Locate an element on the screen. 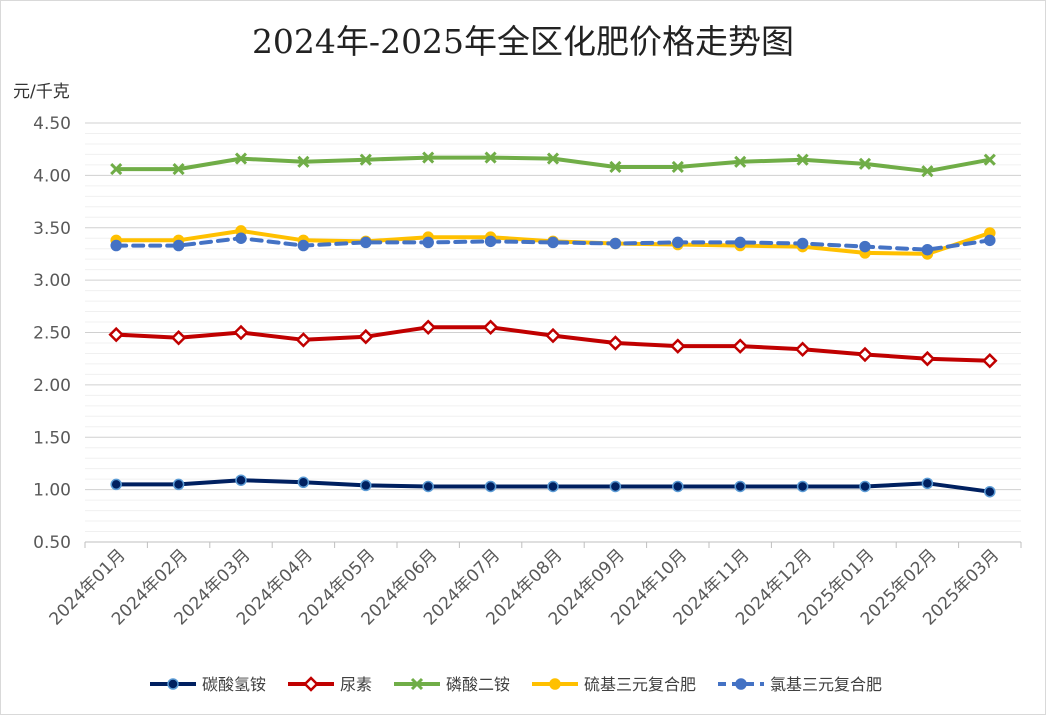 The image size is (1046, 715). y-axis-unit-label: 元/千克 is located at coordinates (41, 92).